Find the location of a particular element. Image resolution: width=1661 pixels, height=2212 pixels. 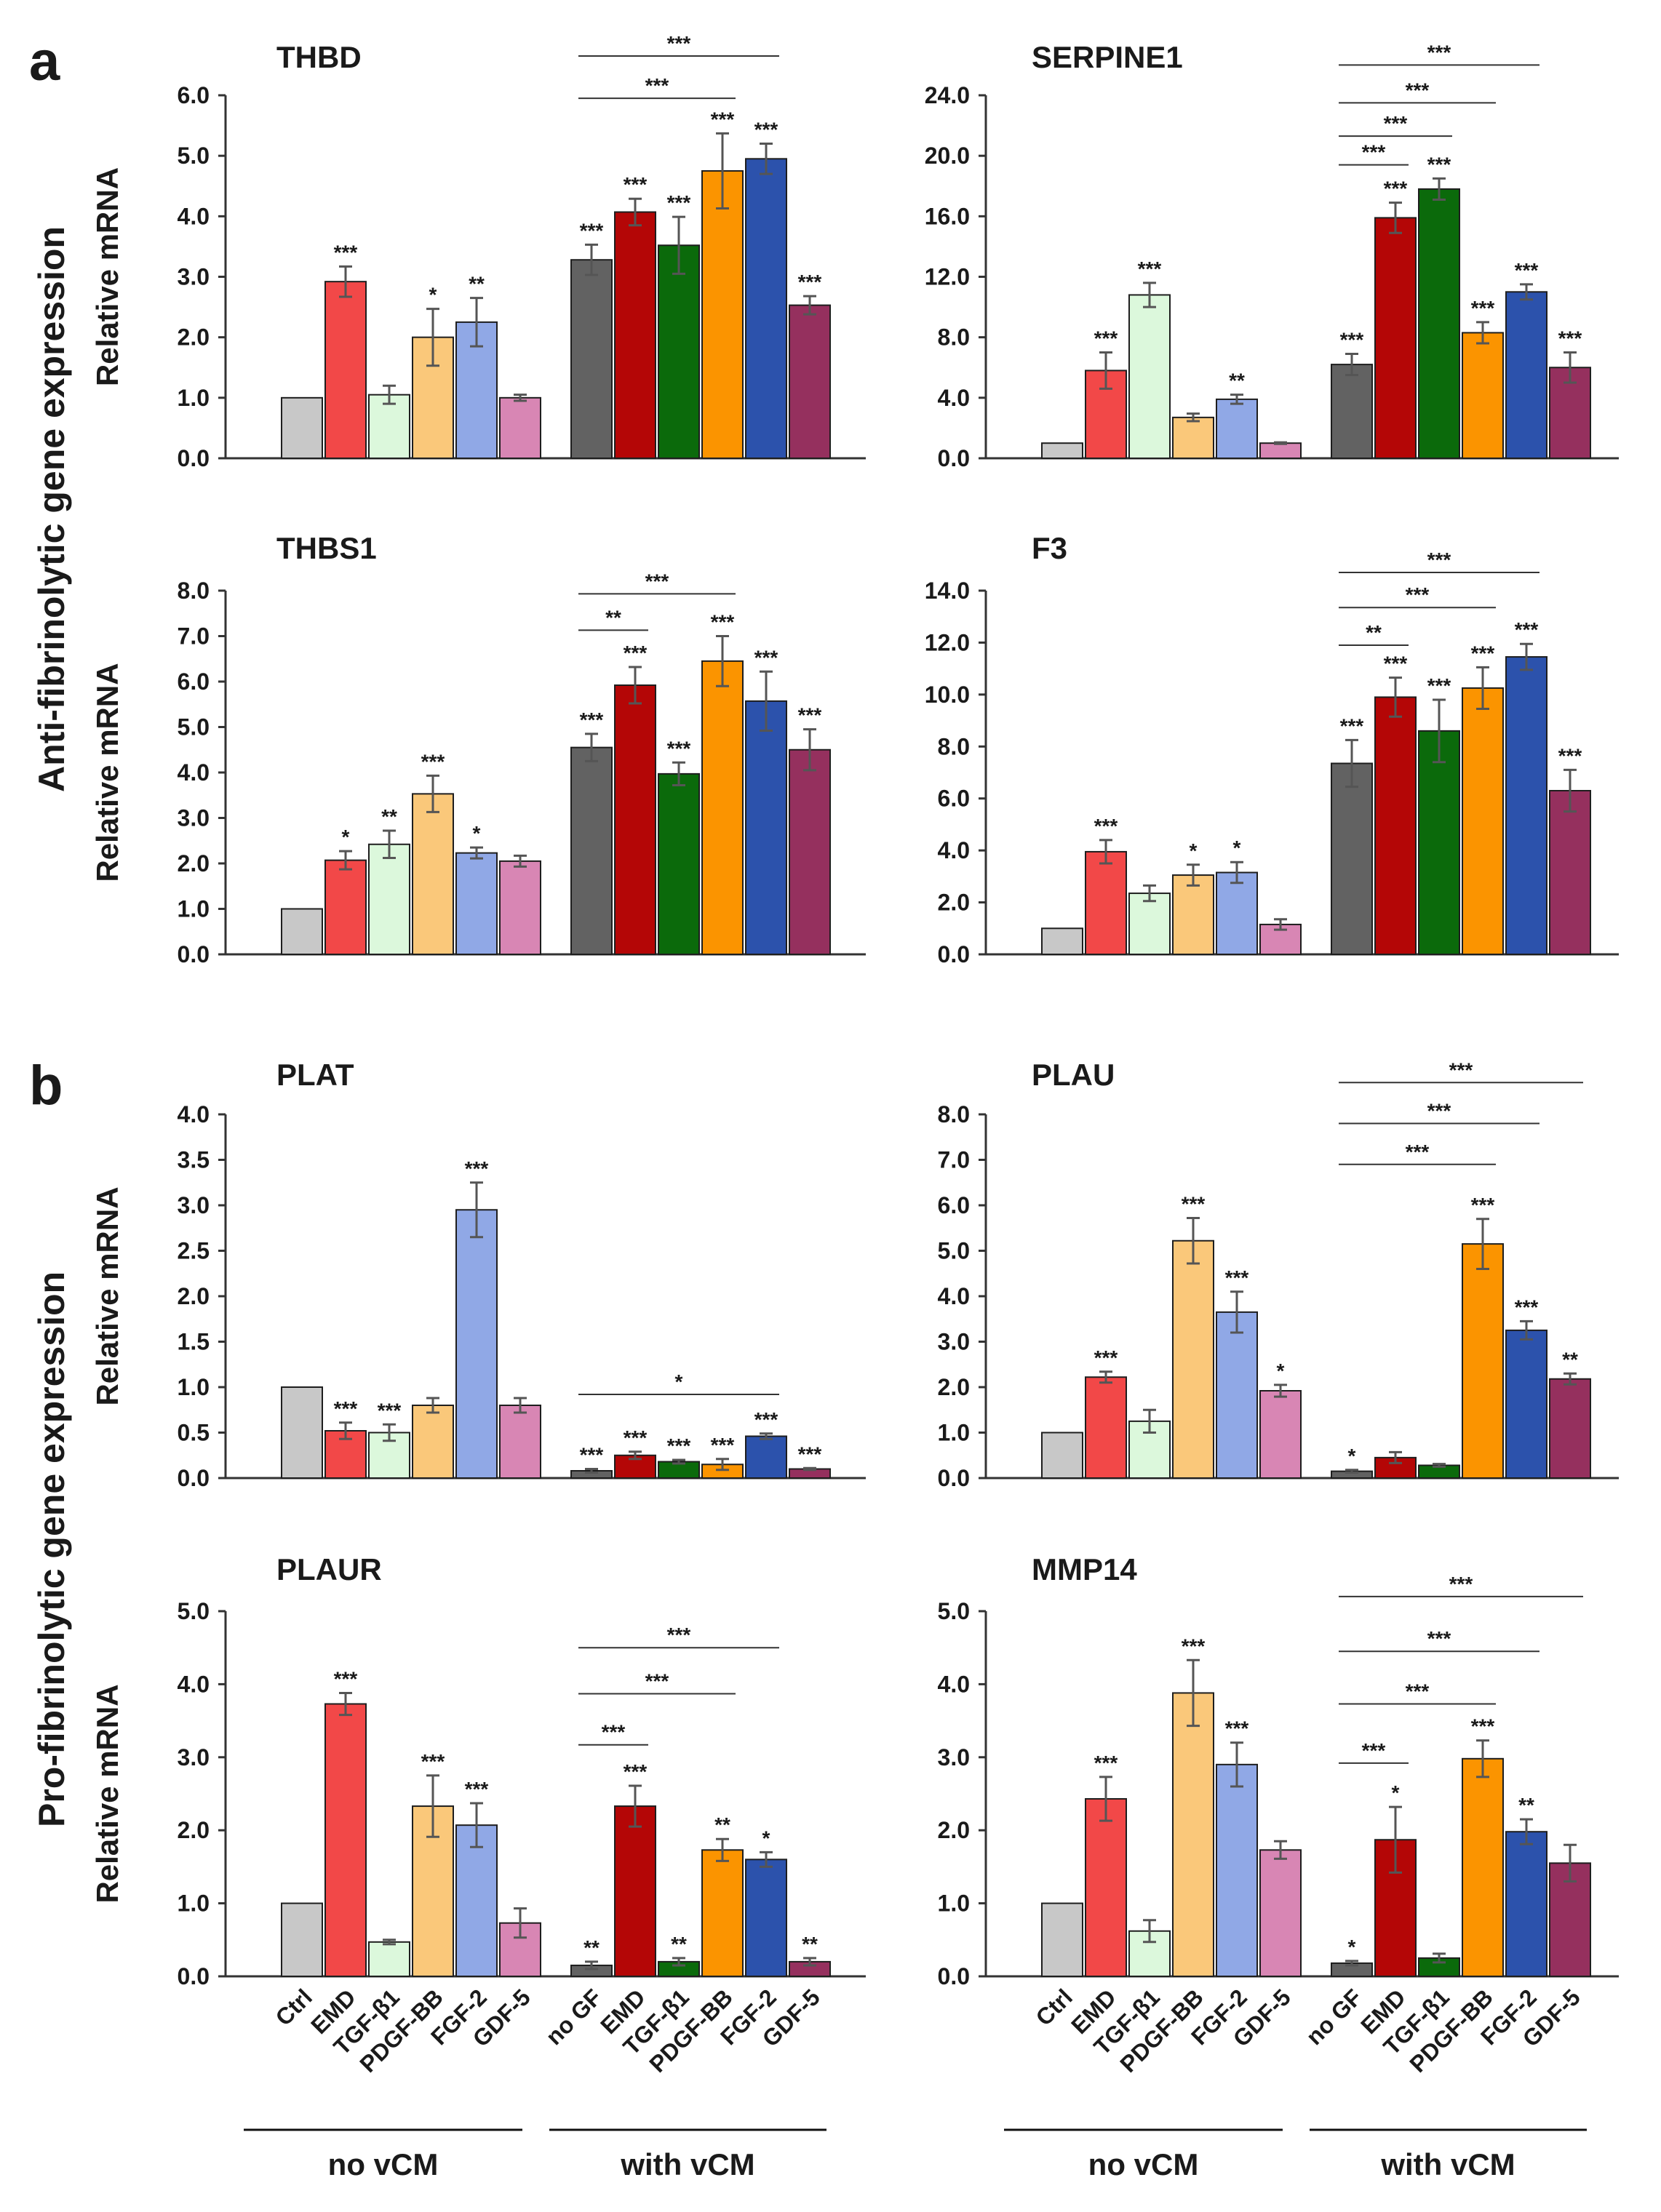

y-tick-label: 20.0 is located at coordinates (947, 156).